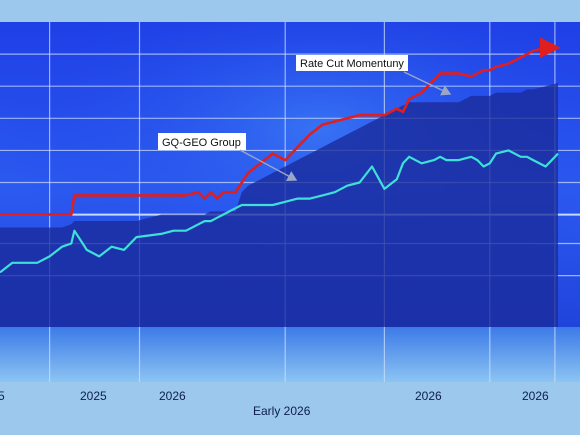  Describe the element at coordinates (290, 354) in the screenshot. I see `axis-band` at that location.